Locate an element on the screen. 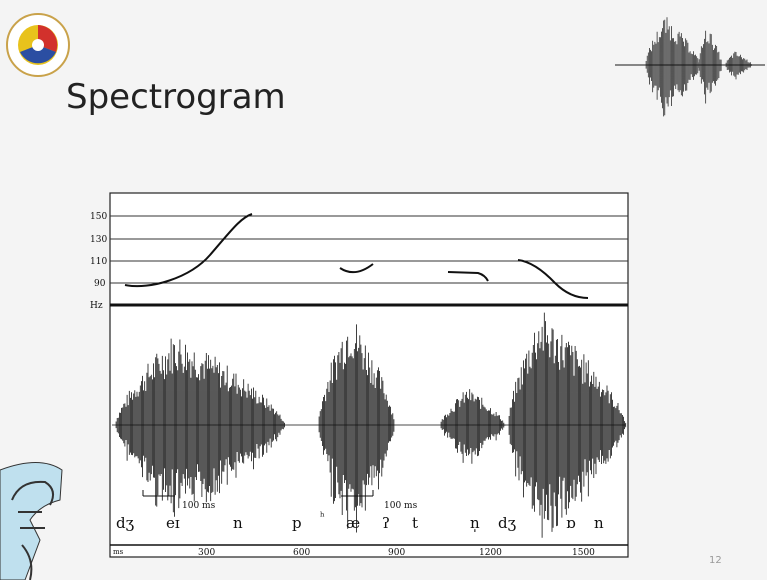  pitch-contour is located at coordinates (356, 256).